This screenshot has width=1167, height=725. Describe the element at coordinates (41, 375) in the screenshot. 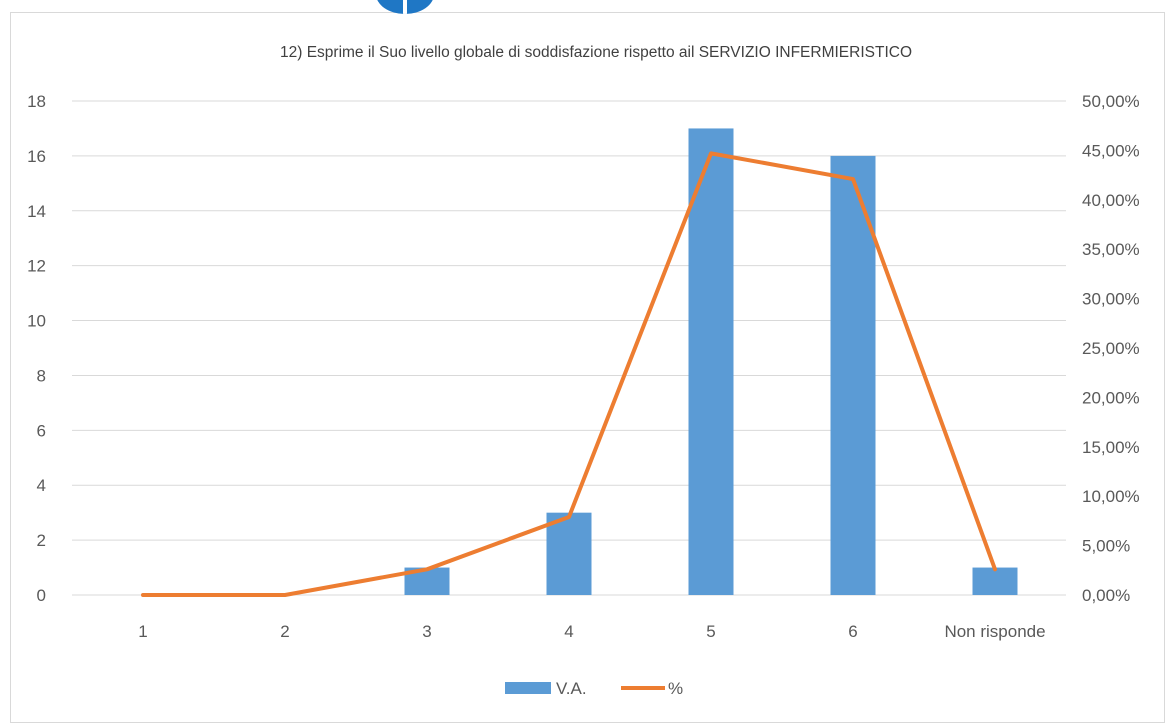

I see `y-left-tick-label: 8` at that location.